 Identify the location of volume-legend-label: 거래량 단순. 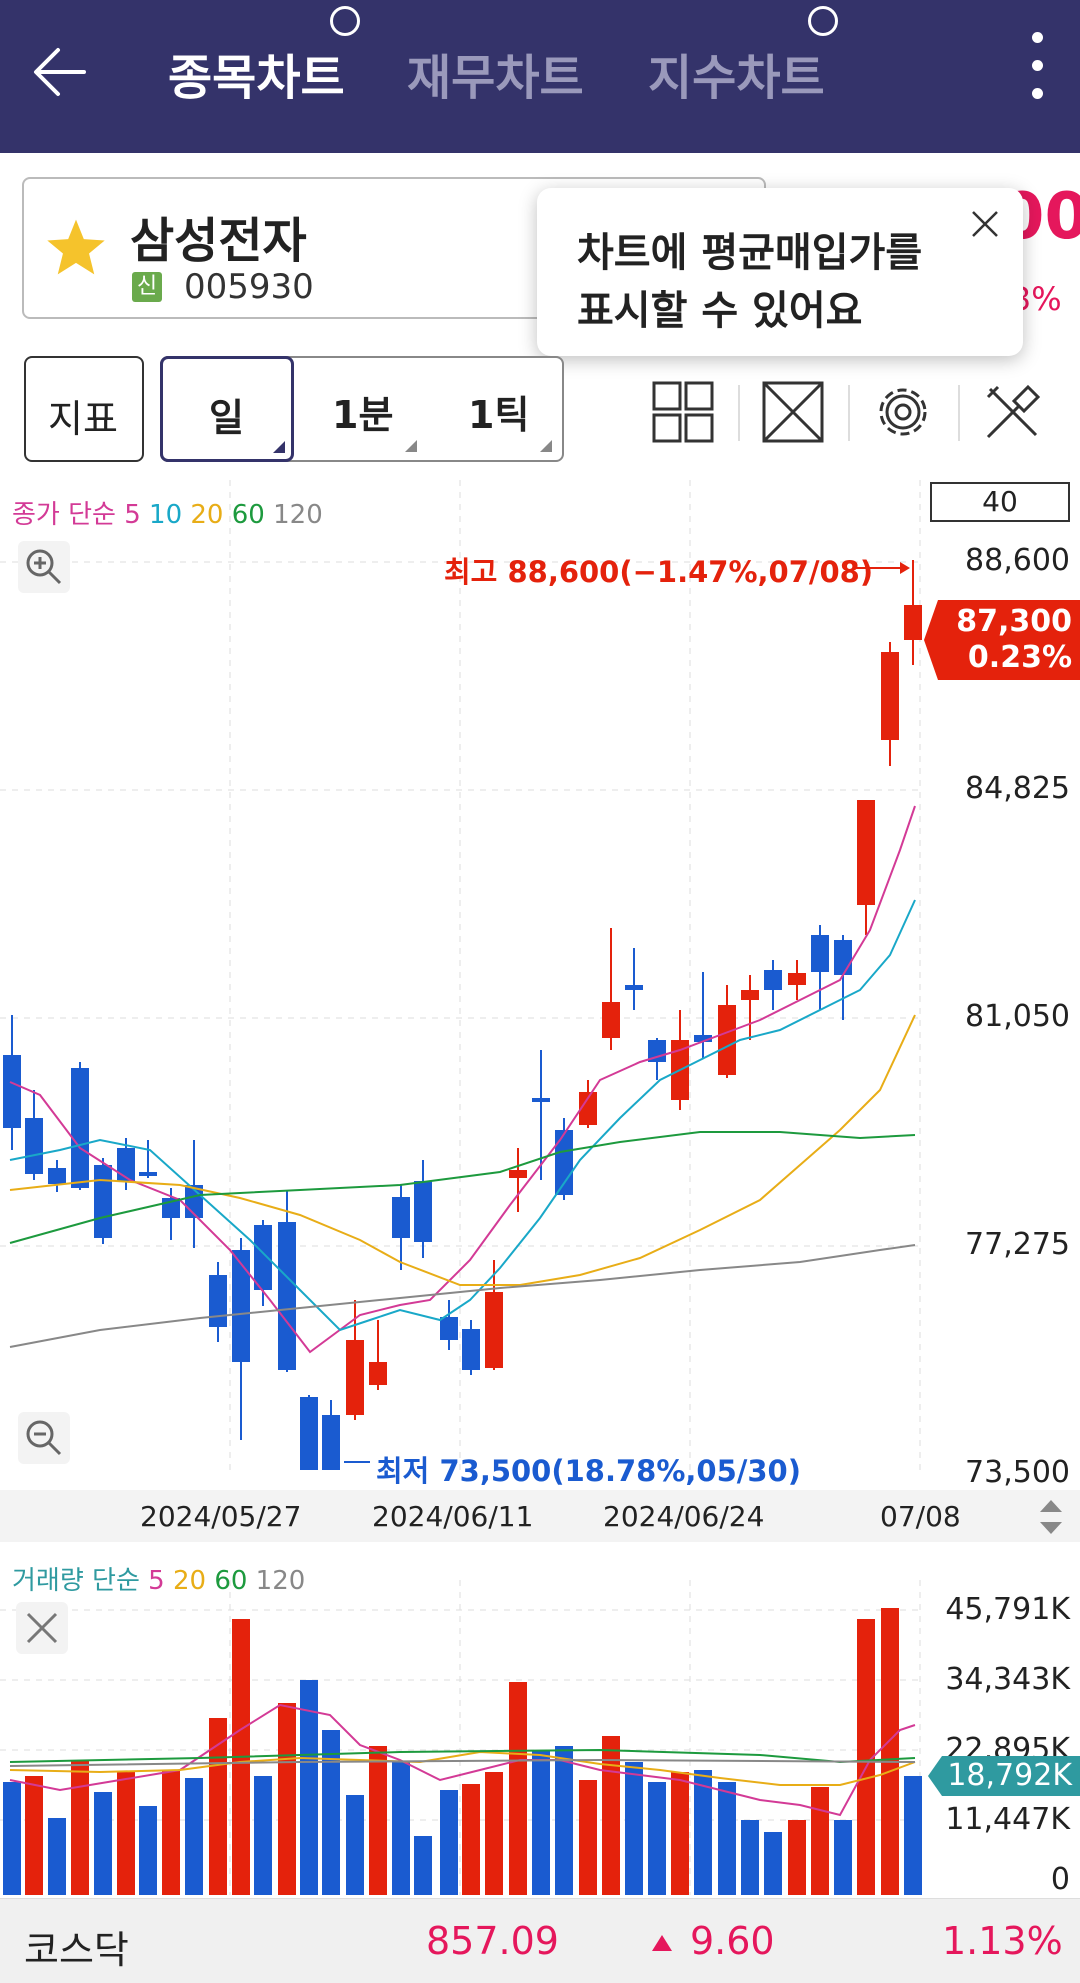
(76, 1581).